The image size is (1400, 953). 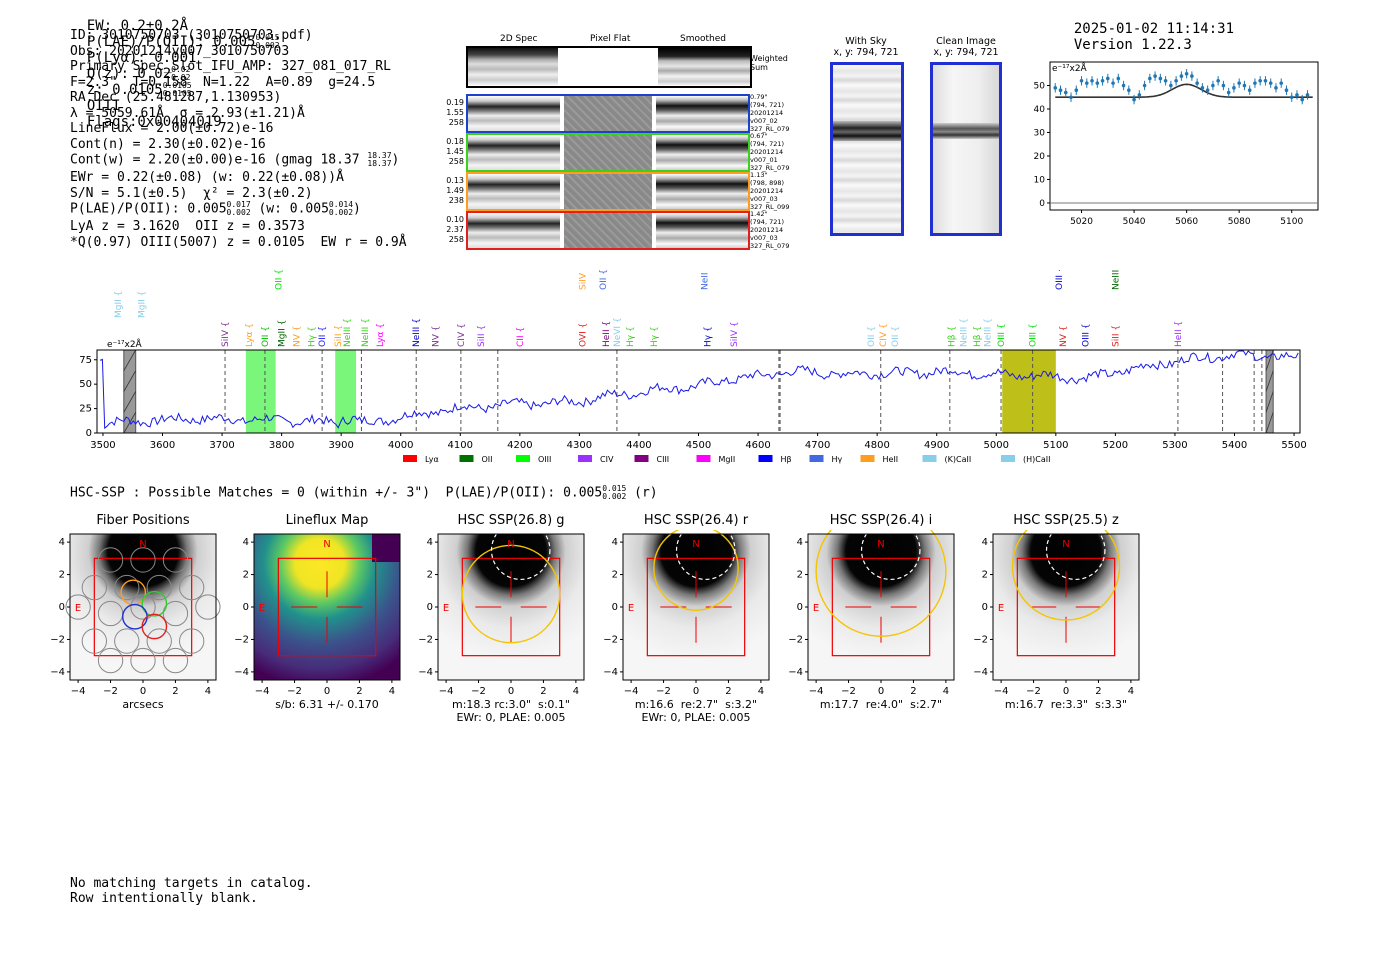 What do you see at coordinates (757, 445) in the screenshot?
I see `spec-xtick-label: 4600` at bounding box center [757, 445].